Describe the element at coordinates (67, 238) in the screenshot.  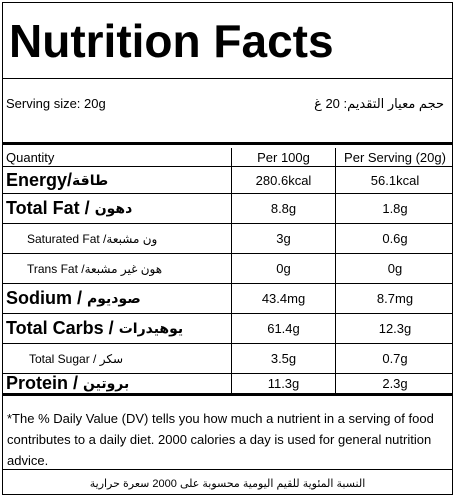
I see `nutrient-name-en: Saturated Fat /` at that location.